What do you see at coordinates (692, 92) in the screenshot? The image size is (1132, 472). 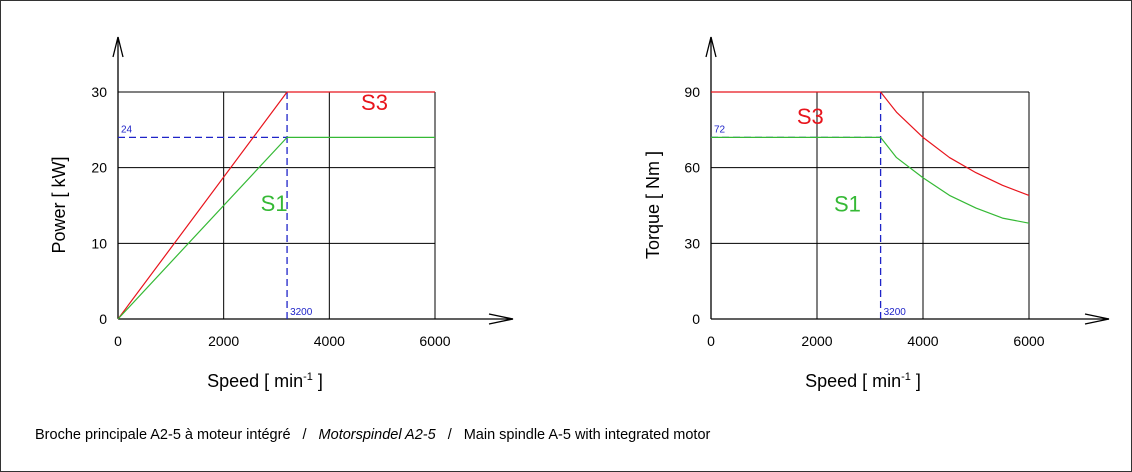 I see `y-tick-label: 90` at bounding box center [692, 92].